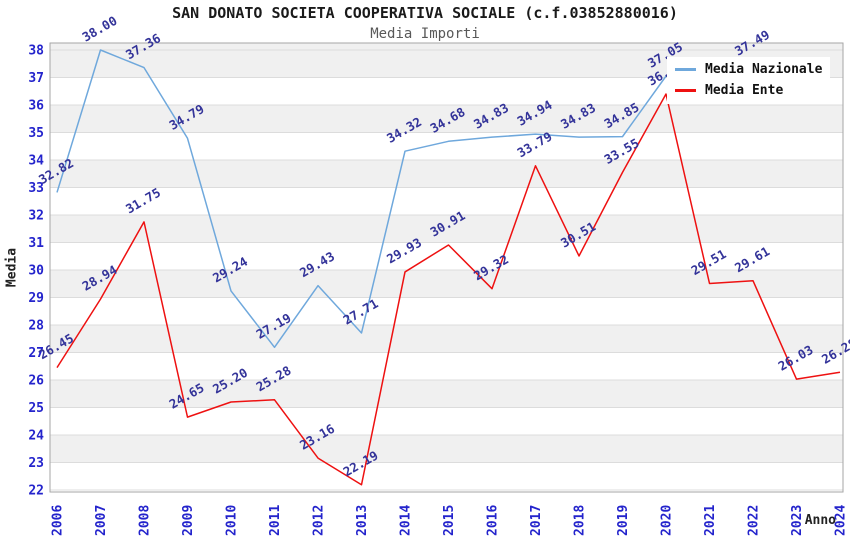  I want to click on x-tick-label: 2013, so click(362, 520).